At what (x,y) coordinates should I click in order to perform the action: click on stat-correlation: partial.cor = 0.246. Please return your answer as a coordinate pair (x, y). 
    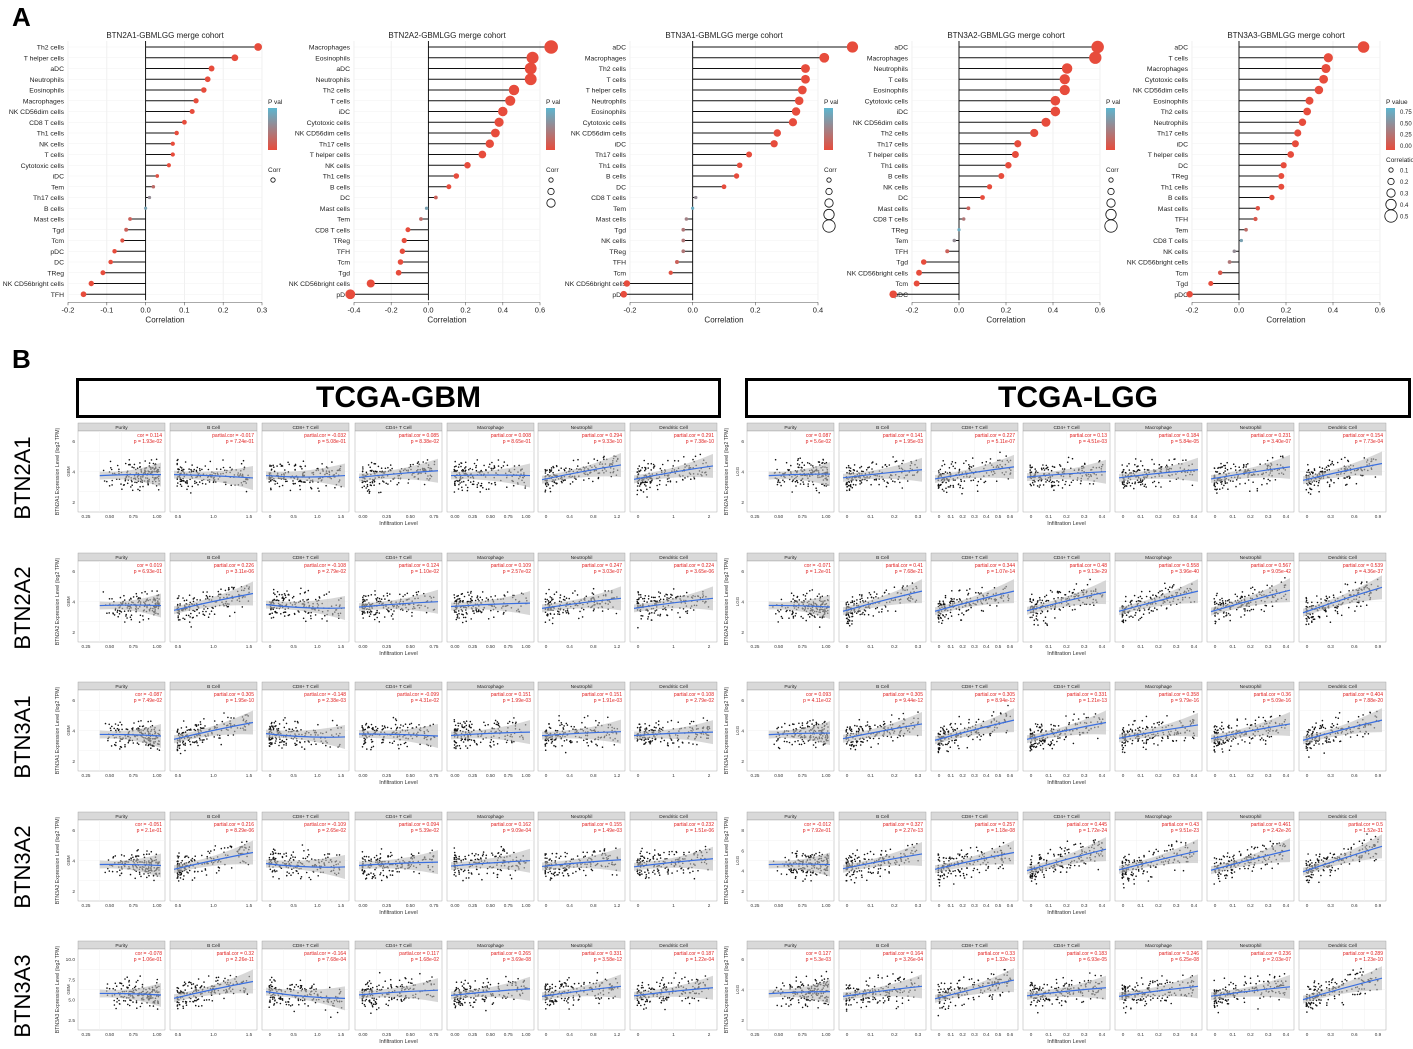
    Looking at the image, I should click on (1179, 954).